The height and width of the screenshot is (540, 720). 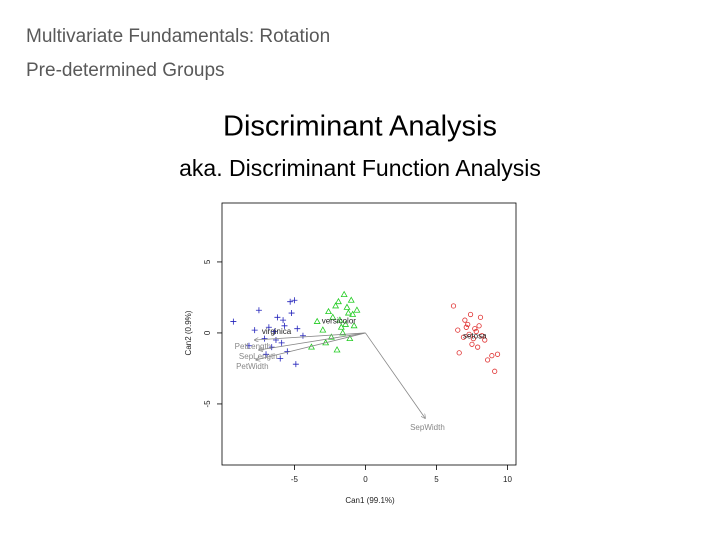 I want to click on y-tick-label: 5, so click(x=207, y=261).